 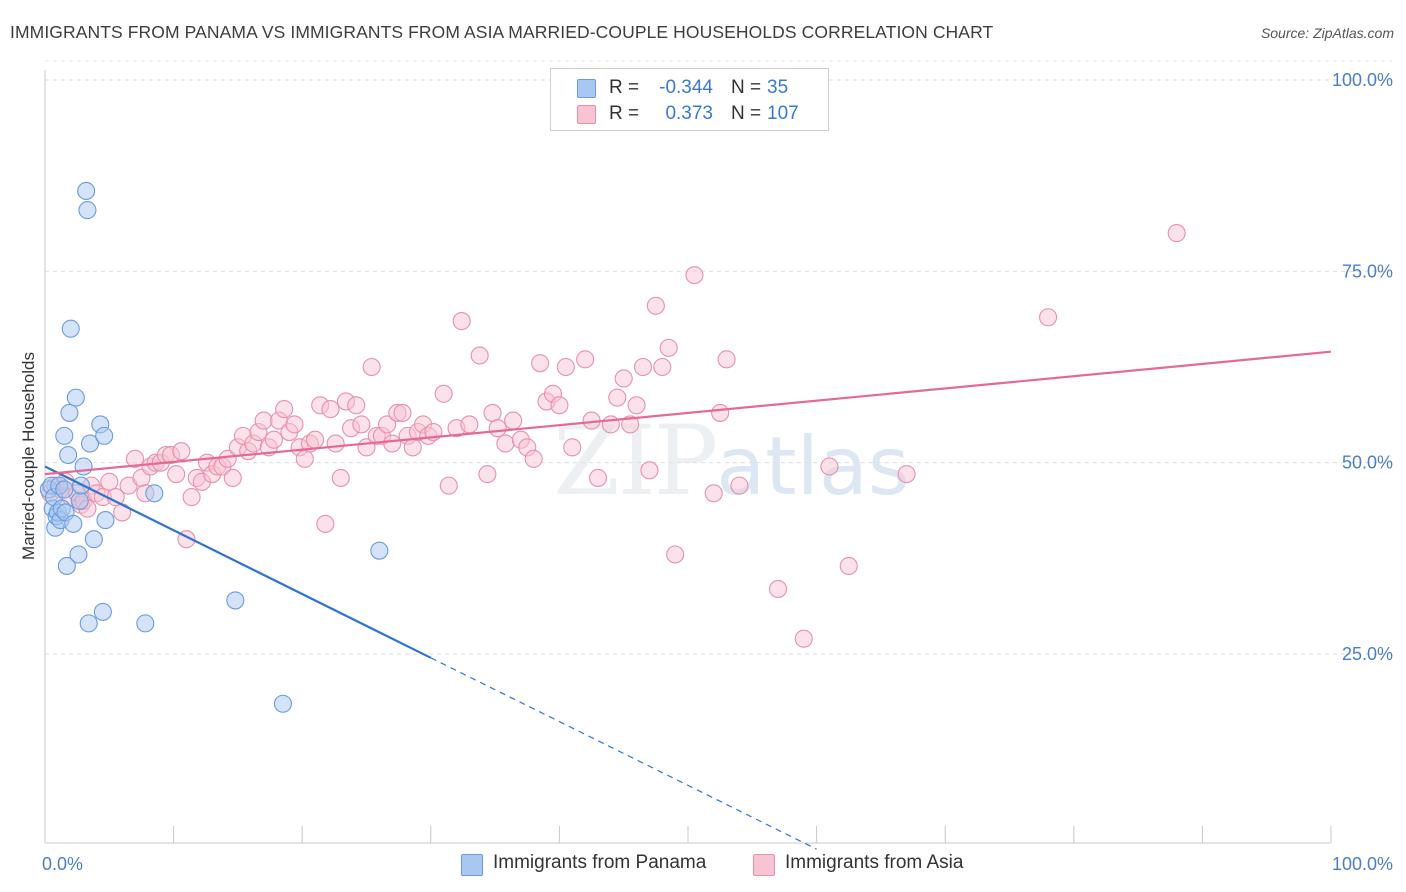 What do you see at coordinates (764, 865) in the screenshot?
I see `bottom-legend-swatch-asia` at bounding box center [764, 865].